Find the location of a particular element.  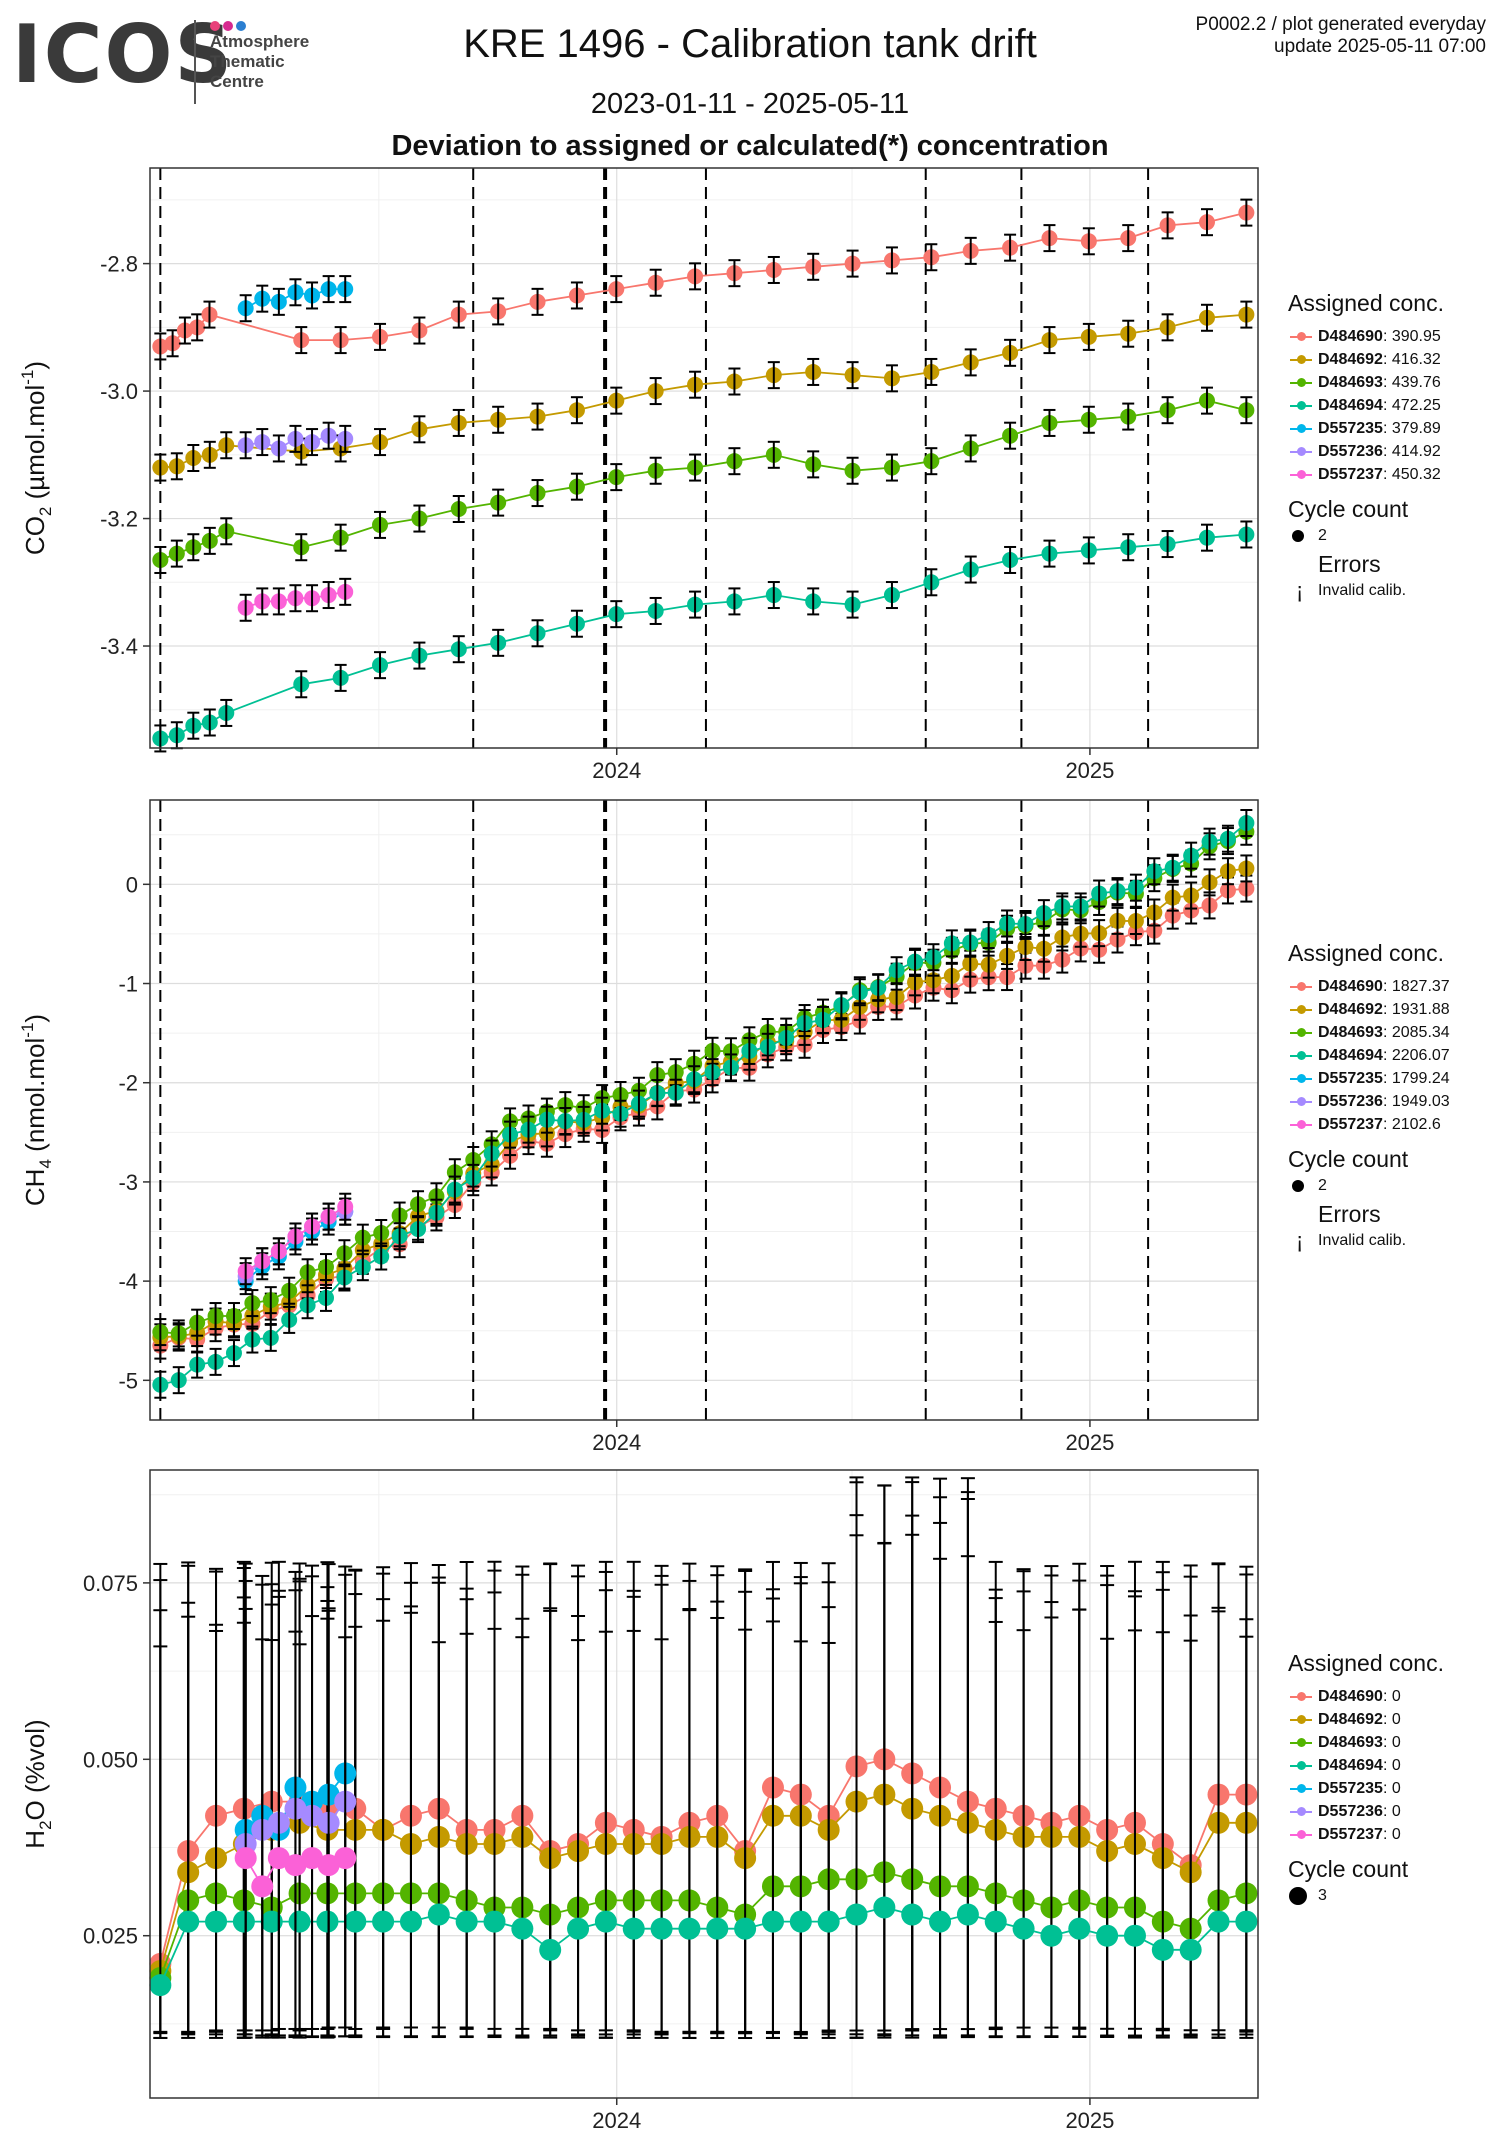

series-D484694 is located at coordinates (703, 636).